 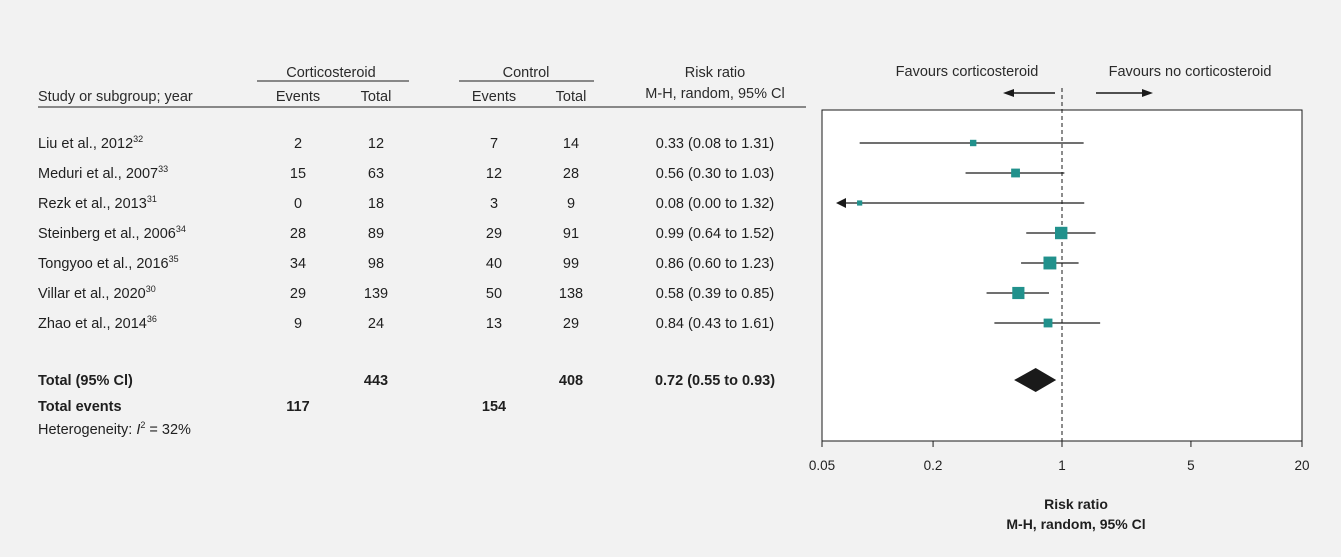 I want to click on group2-total: 91, so click(x=571, y=234).